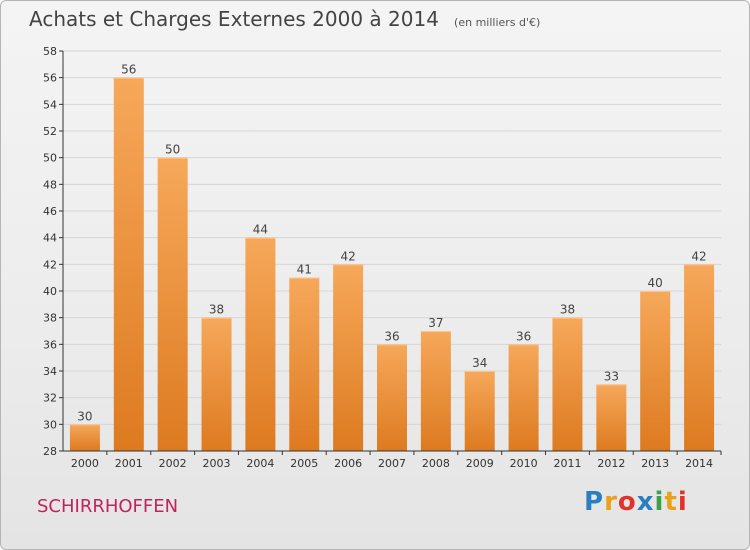 The width and height of the screenshot is (750, 550). Describe the element at coordinates (50, 78) in the screenshot. I see `y-tick-label: 56` at that location.